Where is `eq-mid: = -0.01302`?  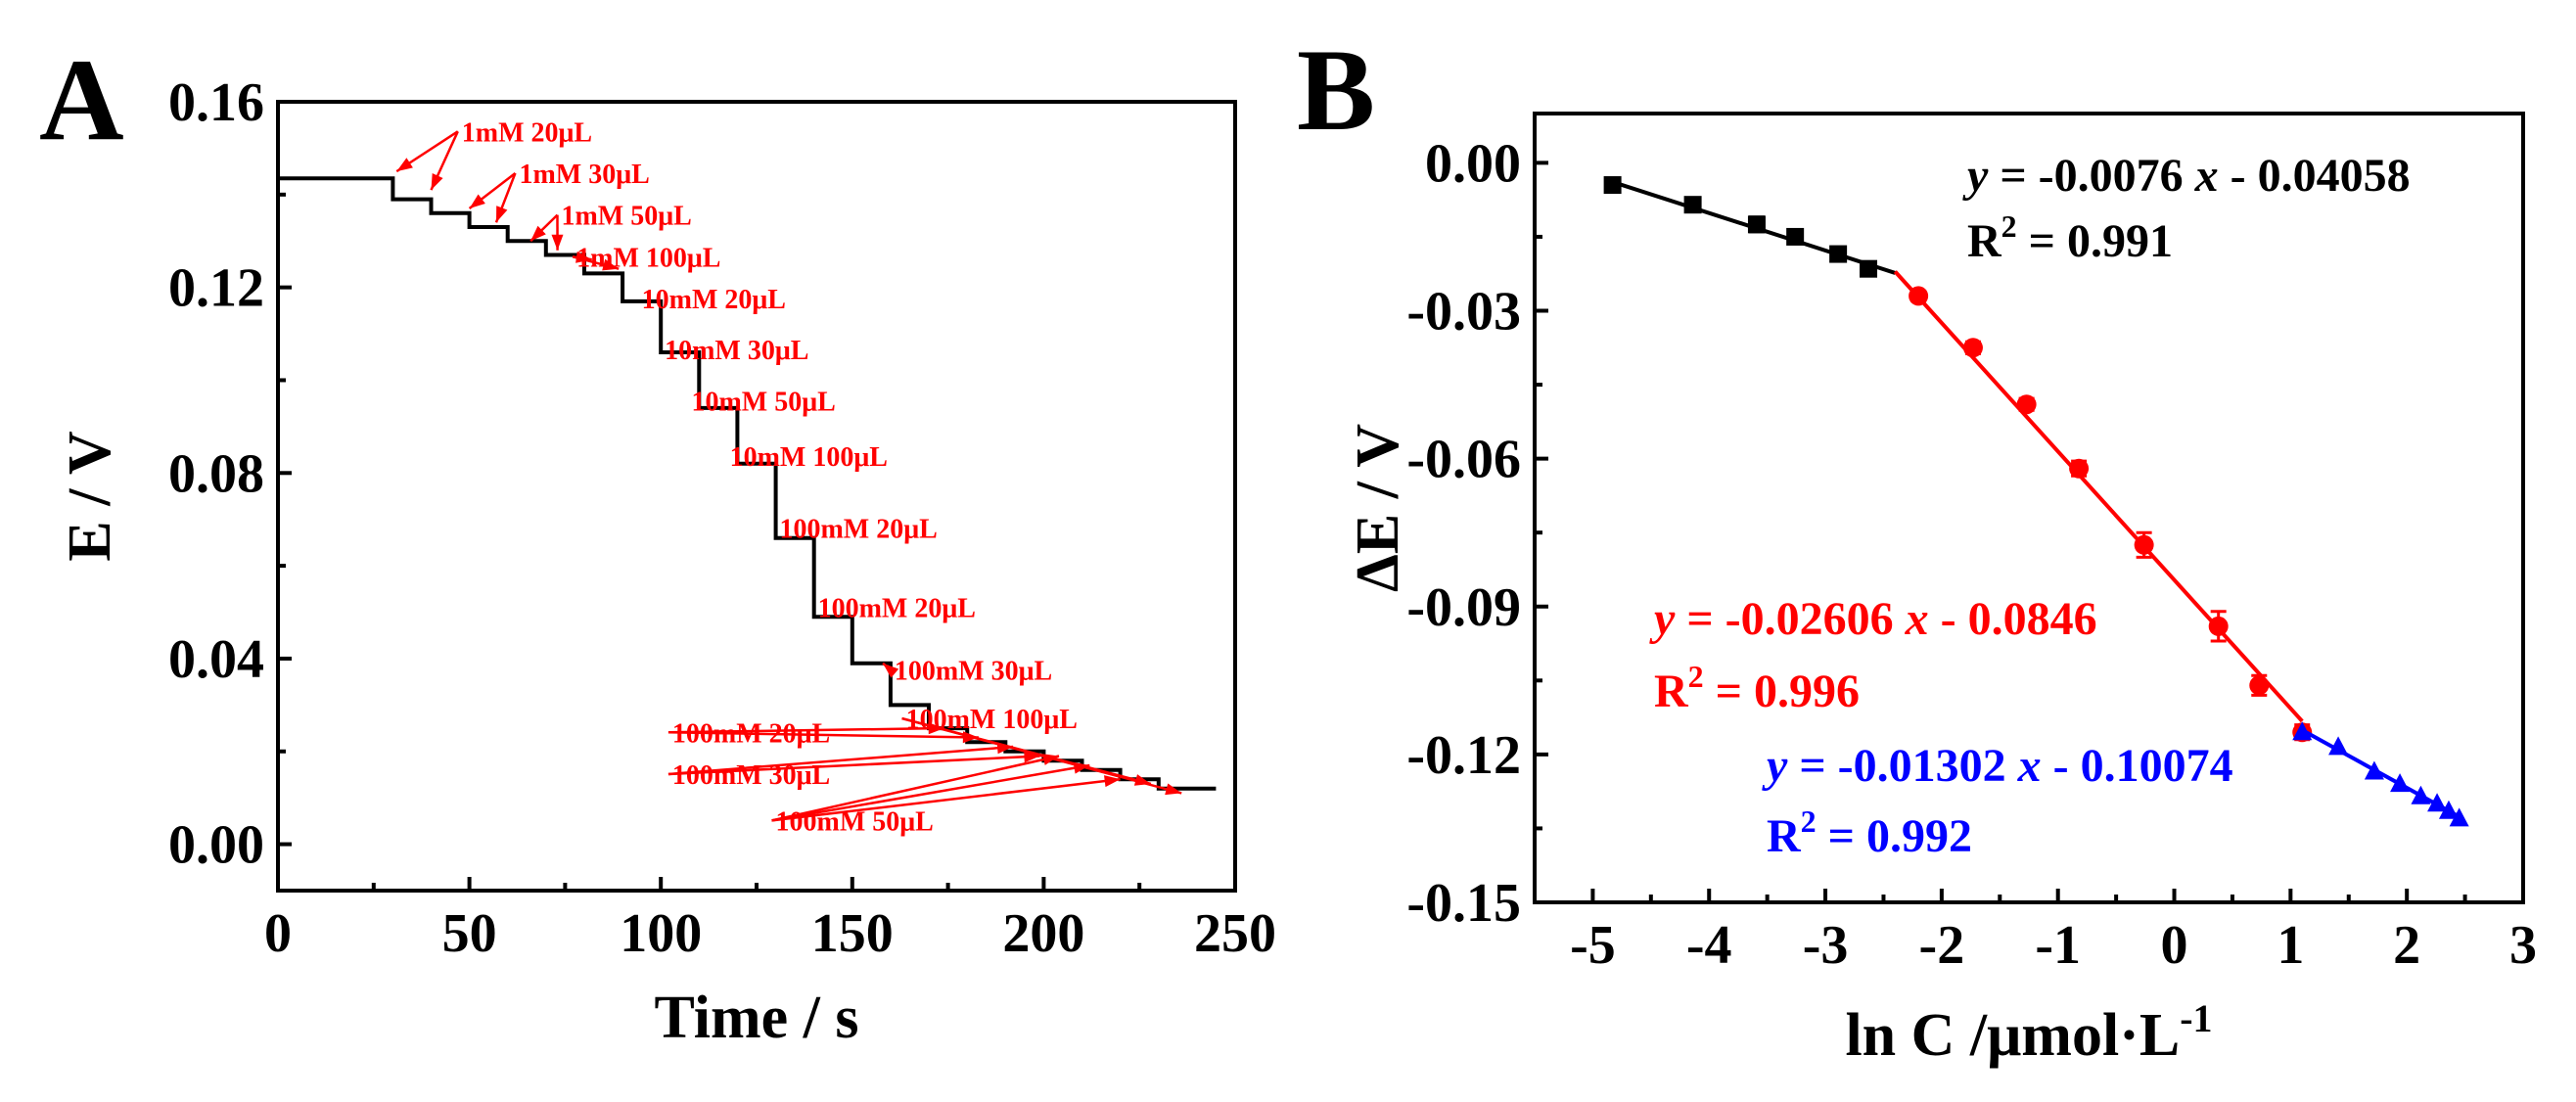 eq-mid: = -0.01302 is located at coordinates (1902, 766).